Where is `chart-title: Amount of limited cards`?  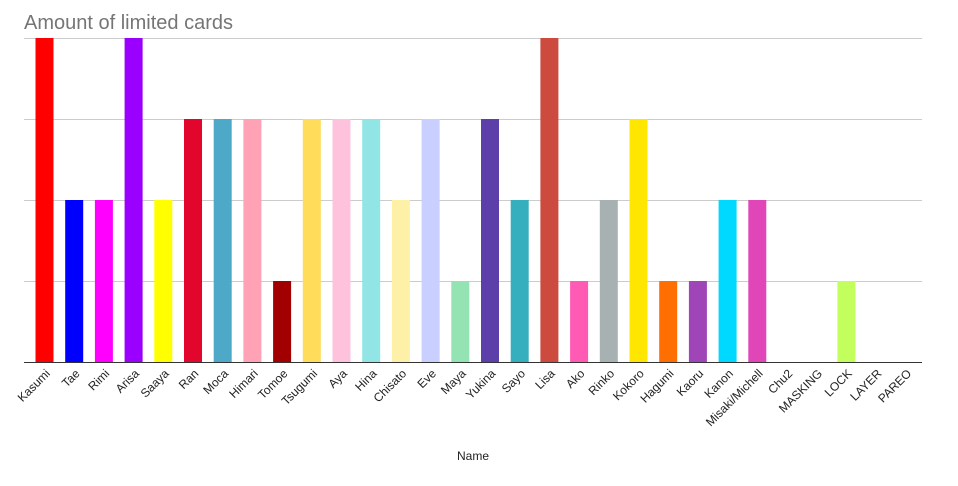
chart-title: Amount of limited cards is located at coordinates (128, 23).